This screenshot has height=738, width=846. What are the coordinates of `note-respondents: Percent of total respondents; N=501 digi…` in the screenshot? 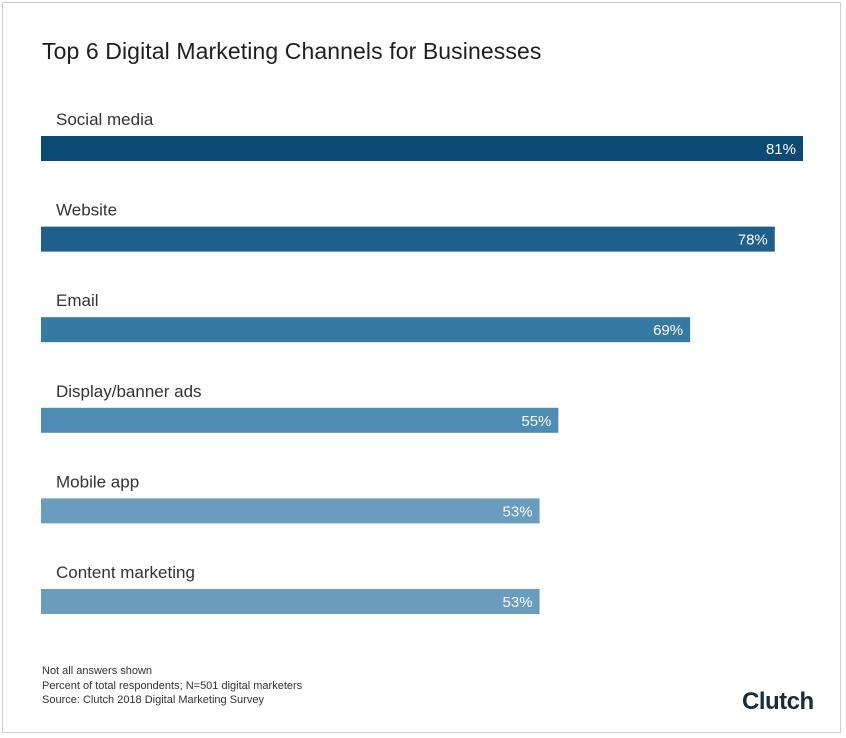 It's located at (172, 685).